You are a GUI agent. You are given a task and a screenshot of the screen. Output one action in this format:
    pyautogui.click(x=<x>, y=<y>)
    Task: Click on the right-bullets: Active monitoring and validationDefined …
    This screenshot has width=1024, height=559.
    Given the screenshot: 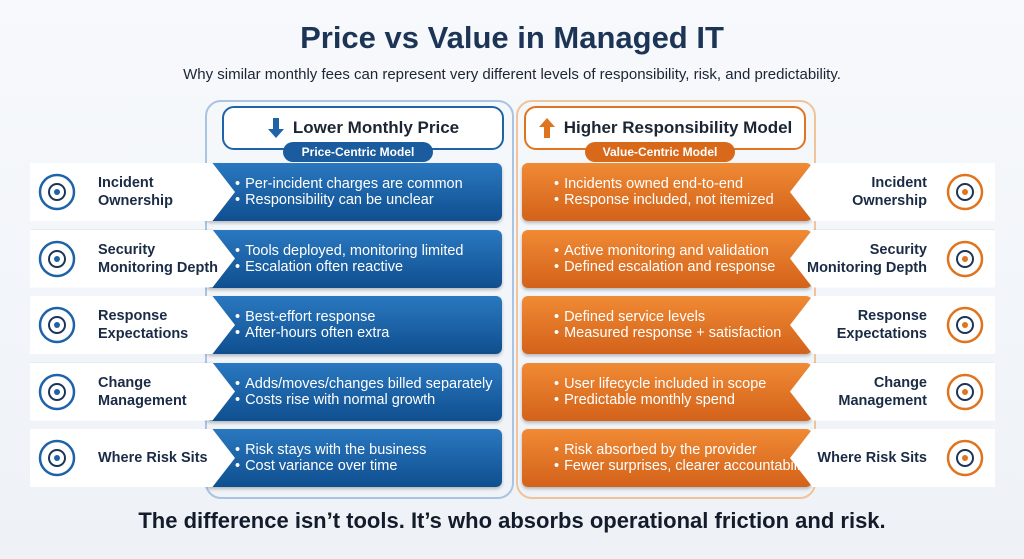 What is the action you would take?
    pyautogui.click(x=667, y=258)
    